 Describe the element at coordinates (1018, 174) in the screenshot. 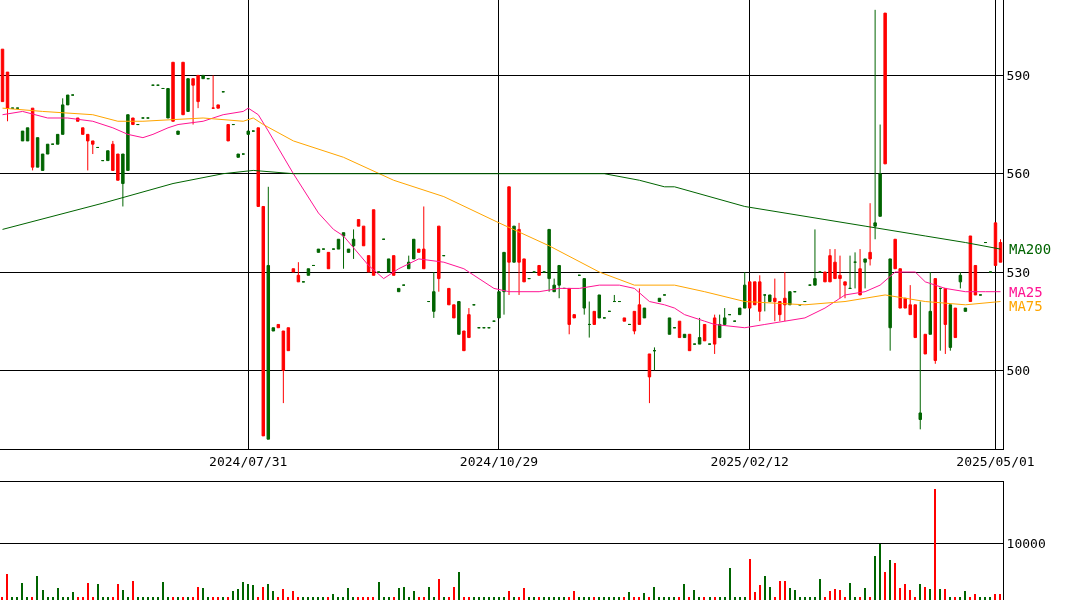

I see `y-tick-label: 560` at that location.